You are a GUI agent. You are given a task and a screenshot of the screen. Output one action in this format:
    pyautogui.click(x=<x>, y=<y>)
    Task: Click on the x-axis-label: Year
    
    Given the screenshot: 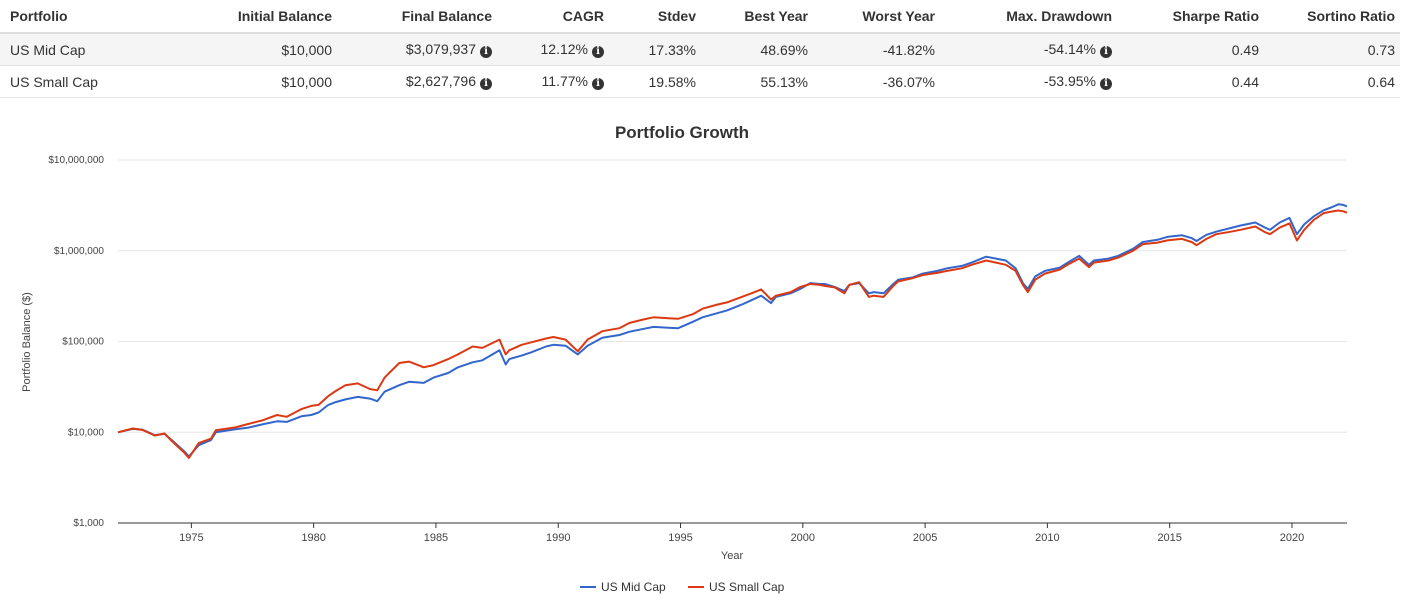 What is the action you would take?
    pyautogui.click(x=732, y=556)
    